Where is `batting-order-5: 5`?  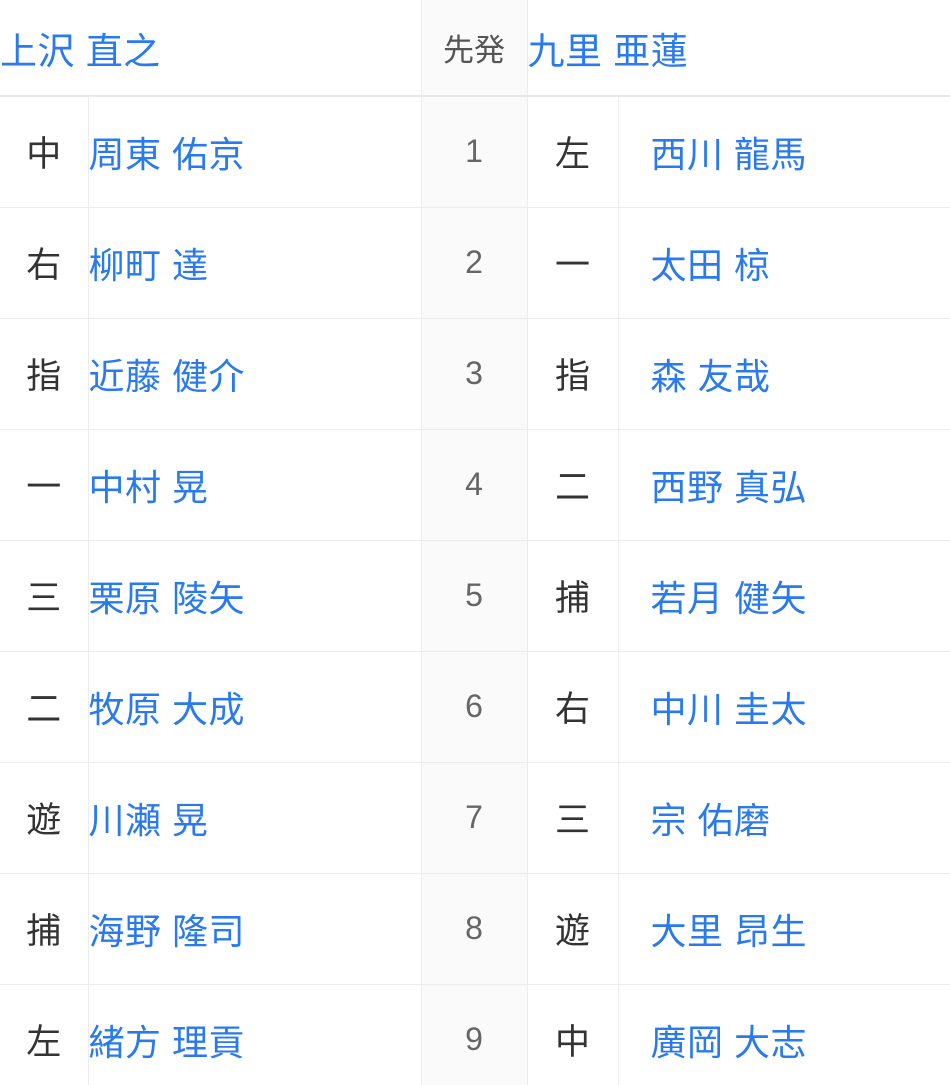 batting-order-5: 5 is located at coordinates (474, 596).